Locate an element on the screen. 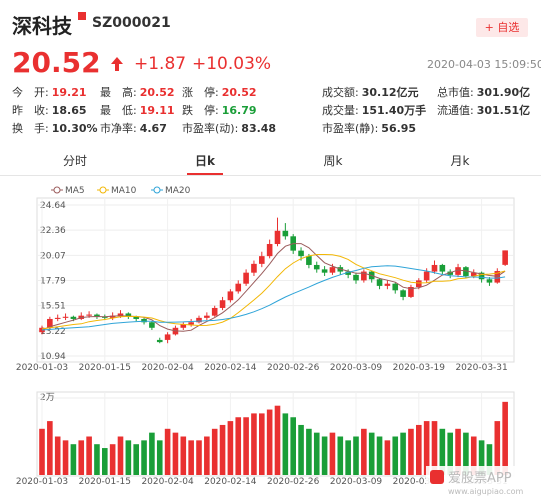 Image resolution: width=541 pixels, height=500 pixels. y-tick-label: 24.64 is located at coordinates (53, 206).